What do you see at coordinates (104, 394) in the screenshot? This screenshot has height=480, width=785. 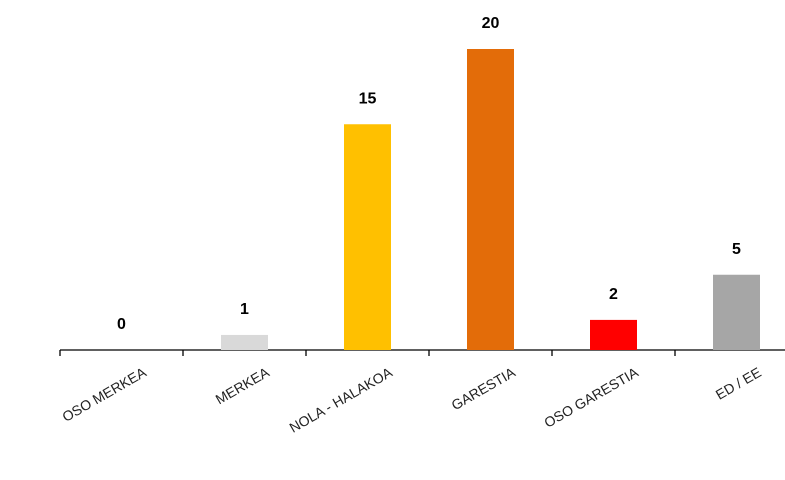 I see `x-tick-label: OSO MERKEA` at bounding box center [104, 394].